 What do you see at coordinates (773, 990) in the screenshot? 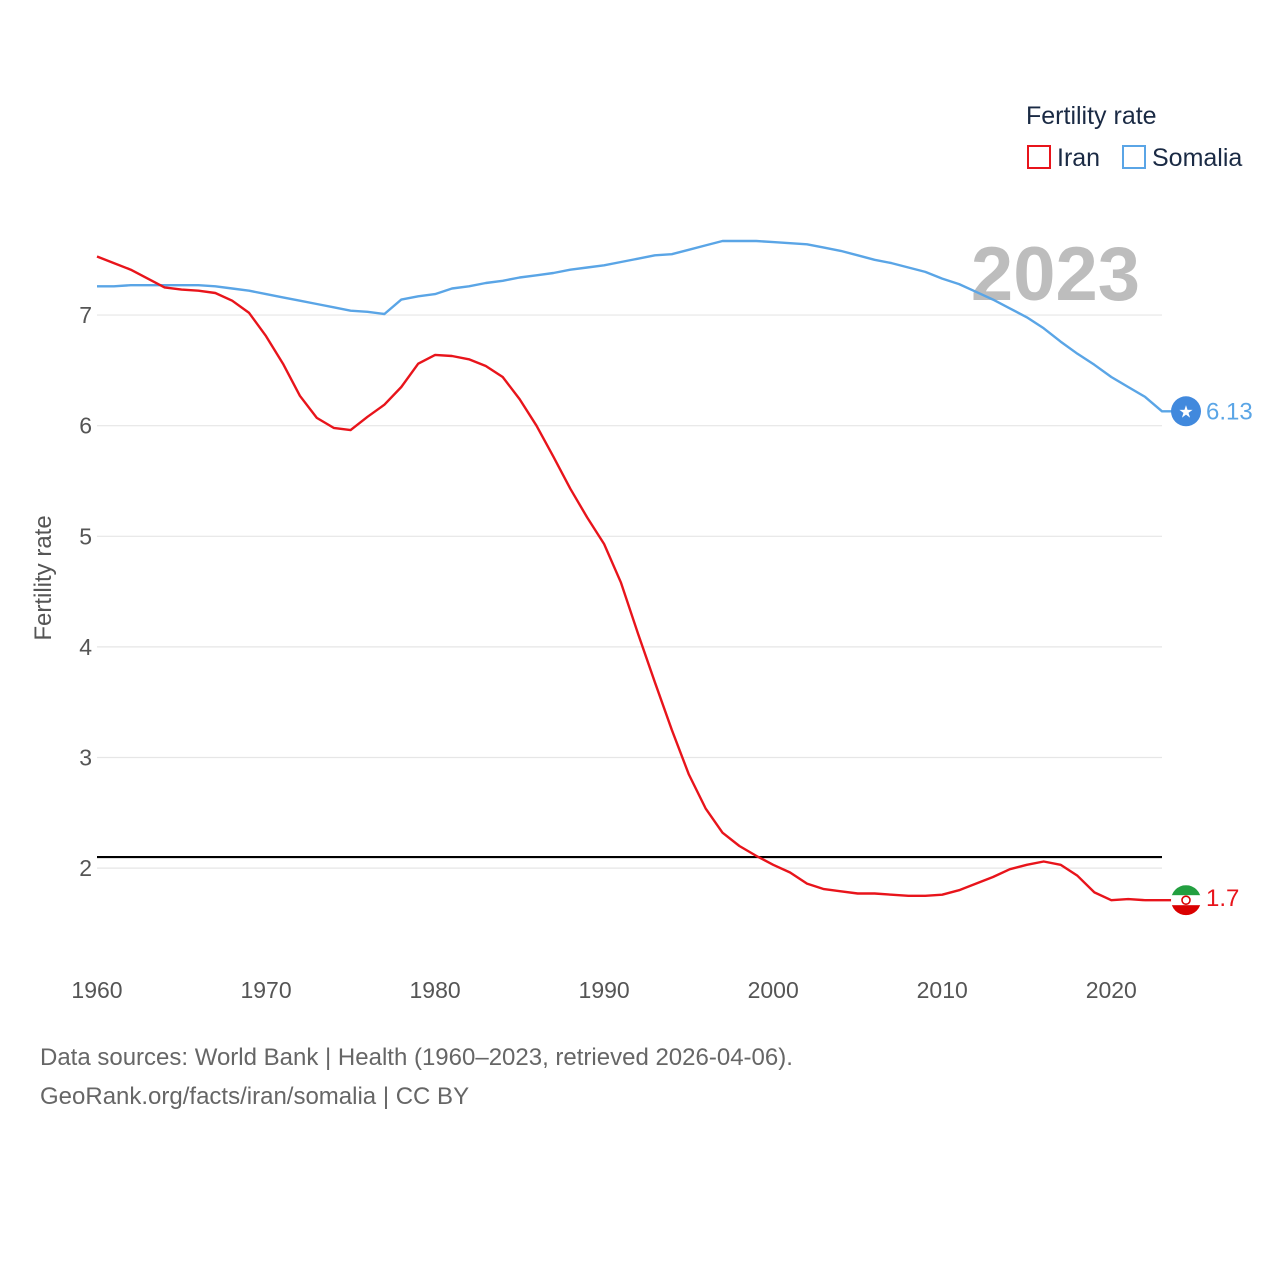
I see `x-tick-label-2000: 2000` at bounding box center [773, 990].